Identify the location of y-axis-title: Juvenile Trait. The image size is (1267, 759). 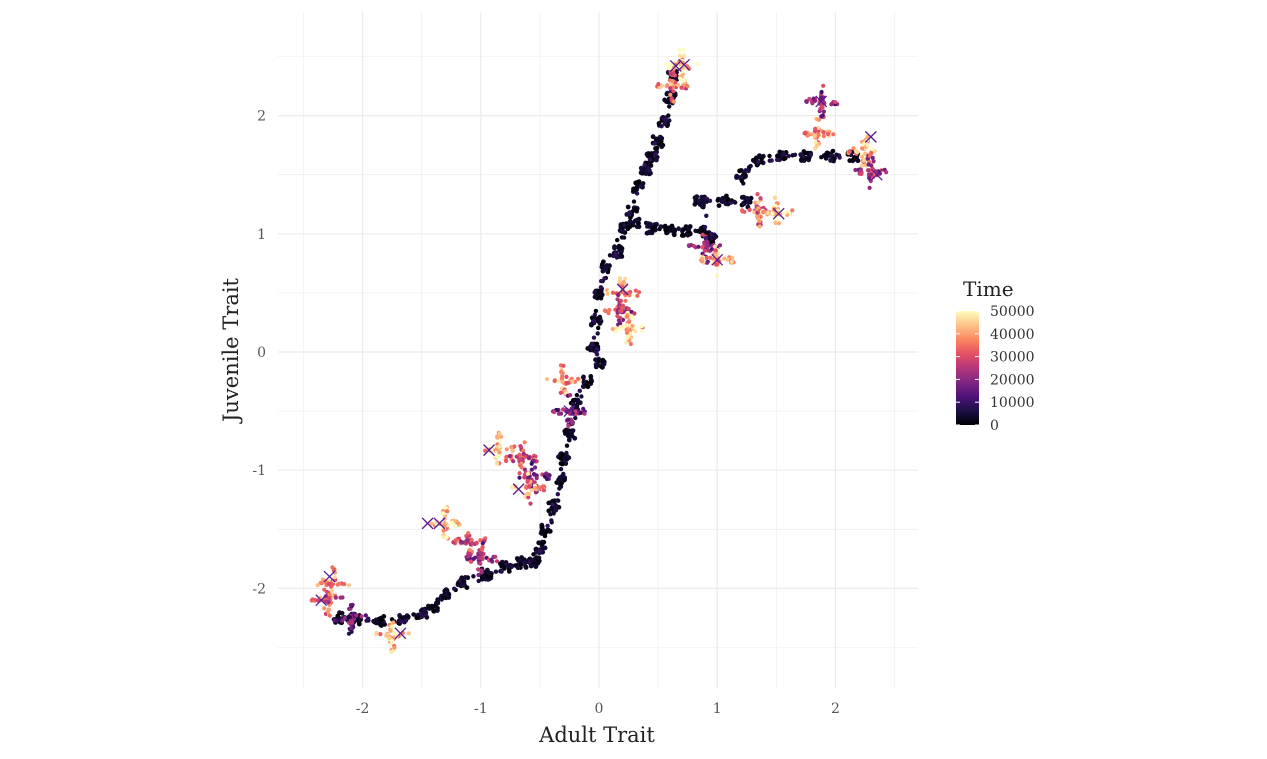
(231, 350).